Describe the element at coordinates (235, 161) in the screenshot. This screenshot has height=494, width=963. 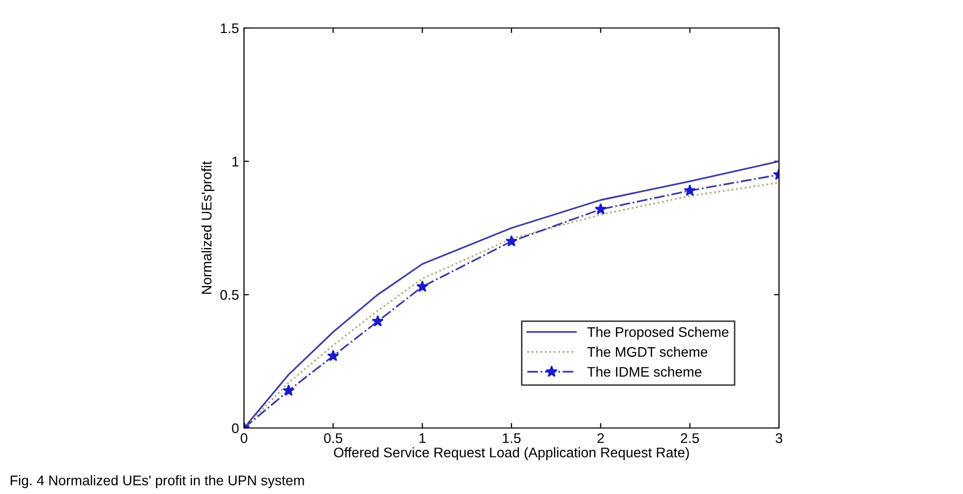
I see `y-tick-label: 1` at that location.